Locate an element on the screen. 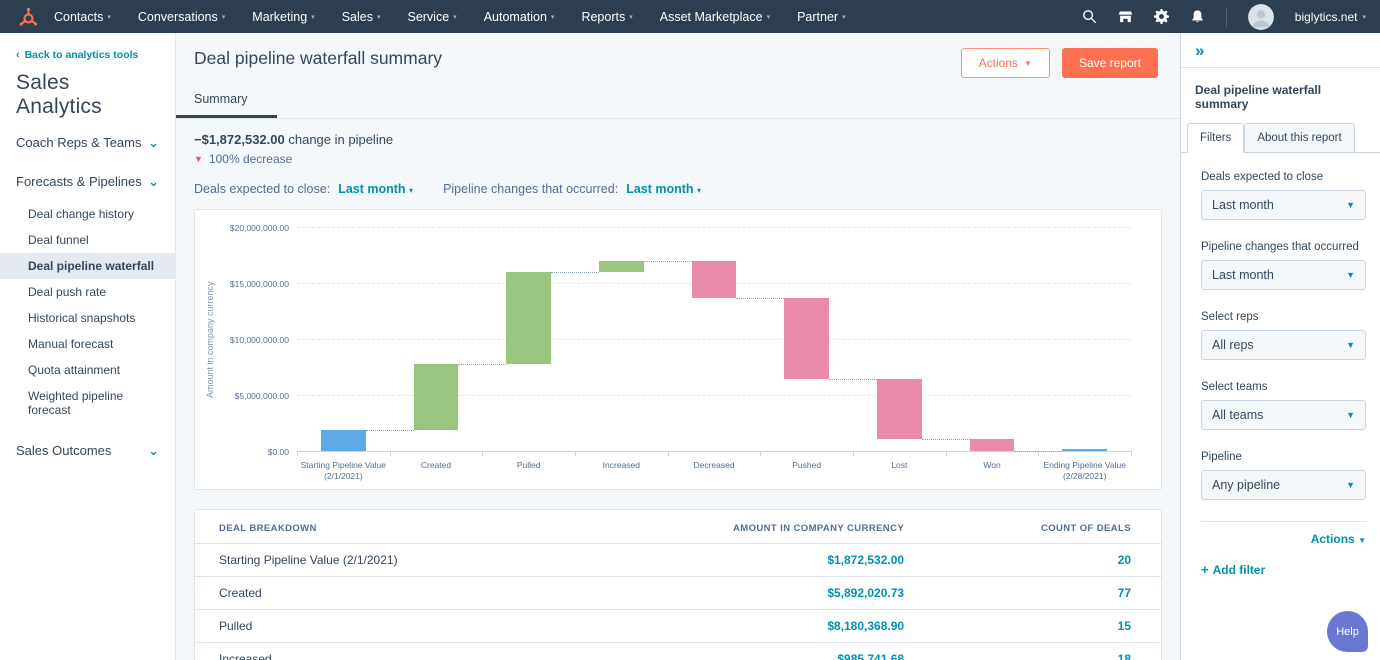  settings-gear-icon is located at coordinates (1161, 16).